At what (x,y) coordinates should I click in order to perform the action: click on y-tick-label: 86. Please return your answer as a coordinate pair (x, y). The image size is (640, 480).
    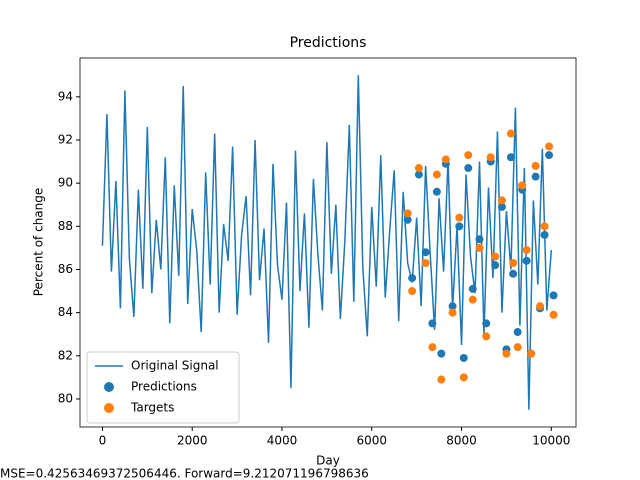
    Looking at the image, I should click on (65, 269).